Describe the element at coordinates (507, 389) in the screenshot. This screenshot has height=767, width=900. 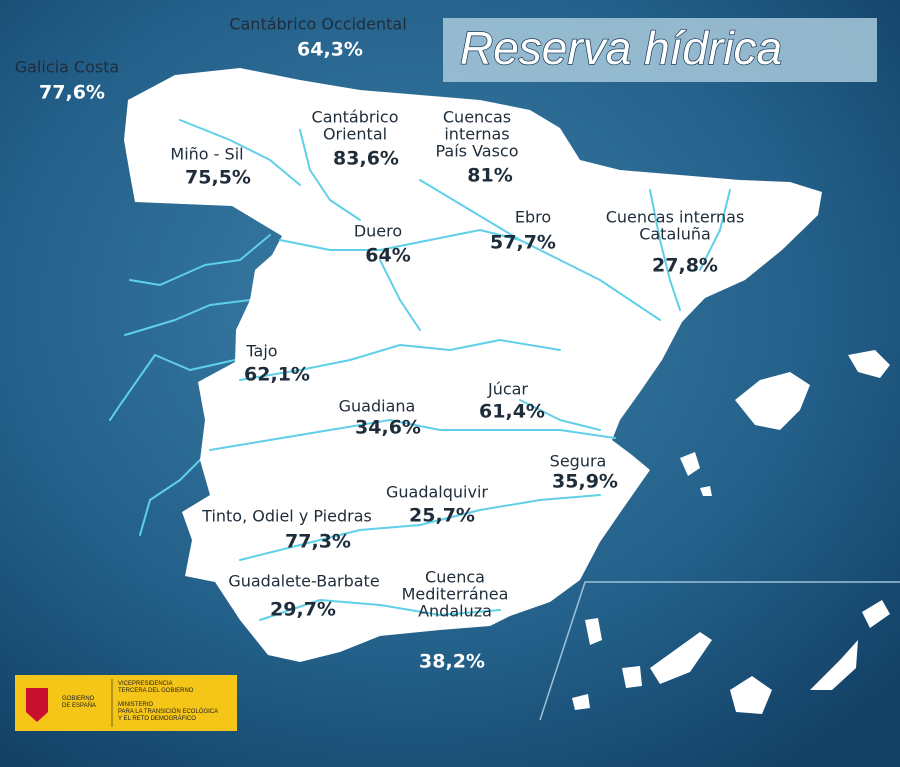
I see `basin-name: Júcar` at that location.